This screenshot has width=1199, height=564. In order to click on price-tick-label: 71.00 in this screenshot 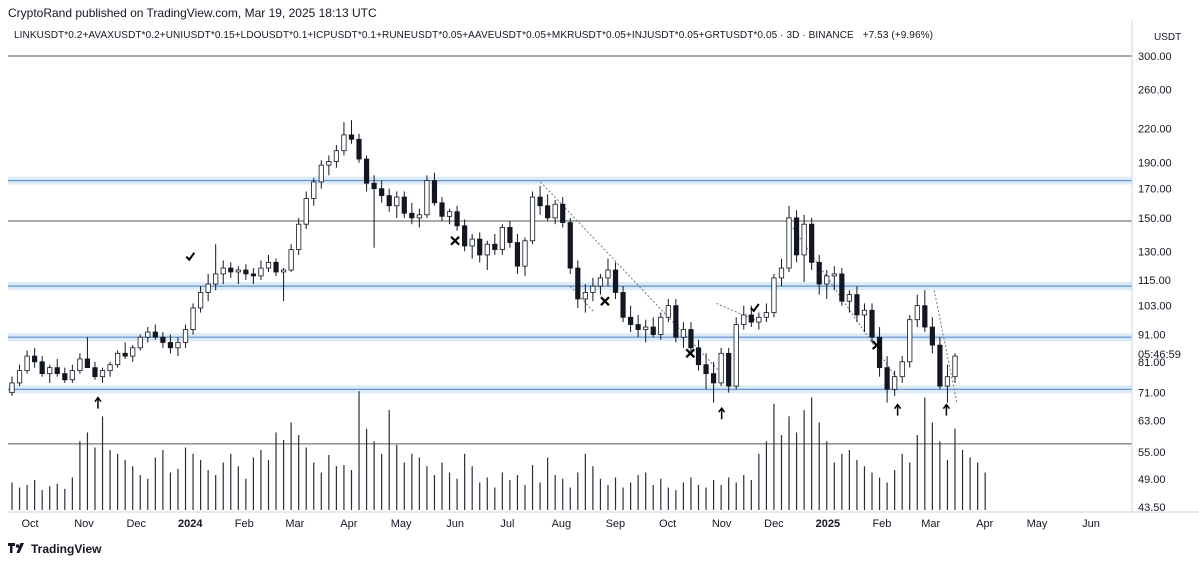, I will do `click(1152, 394)`.